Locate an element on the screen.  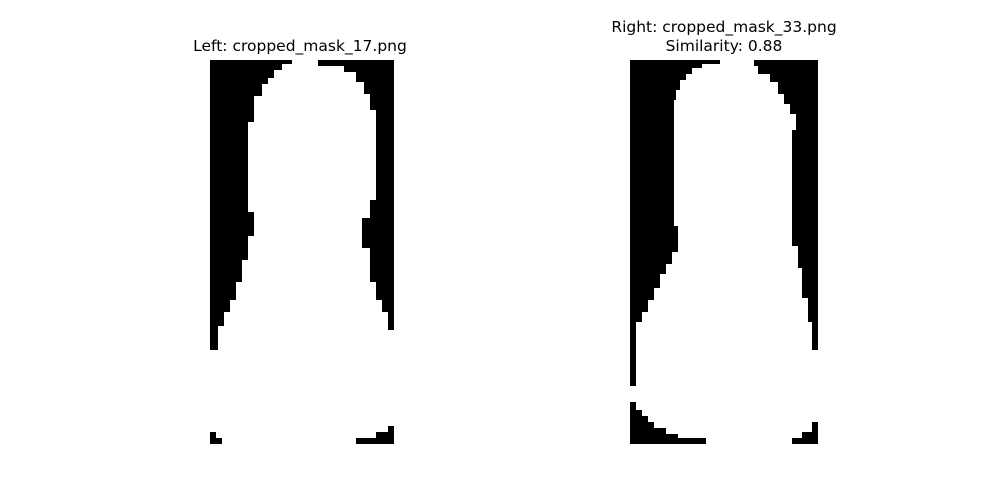
left-filename-label: Left: cropped_mask_17.png is located at coordinates (300, 46).